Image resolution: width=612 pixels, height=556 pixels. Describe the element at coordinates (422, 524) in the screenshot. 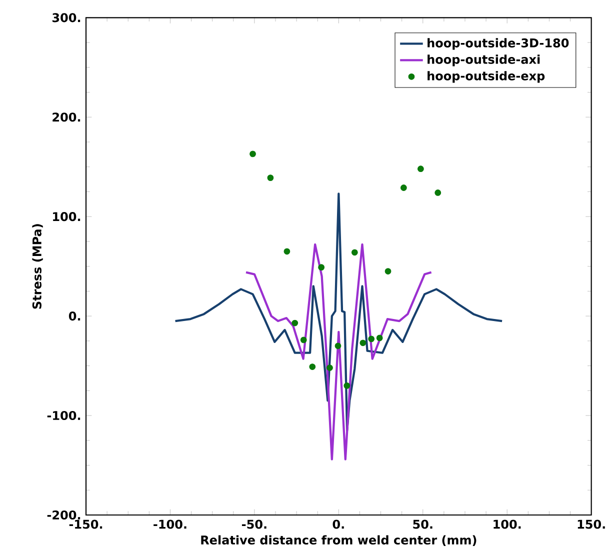

I see `x-tick-label: 50.` at that location.